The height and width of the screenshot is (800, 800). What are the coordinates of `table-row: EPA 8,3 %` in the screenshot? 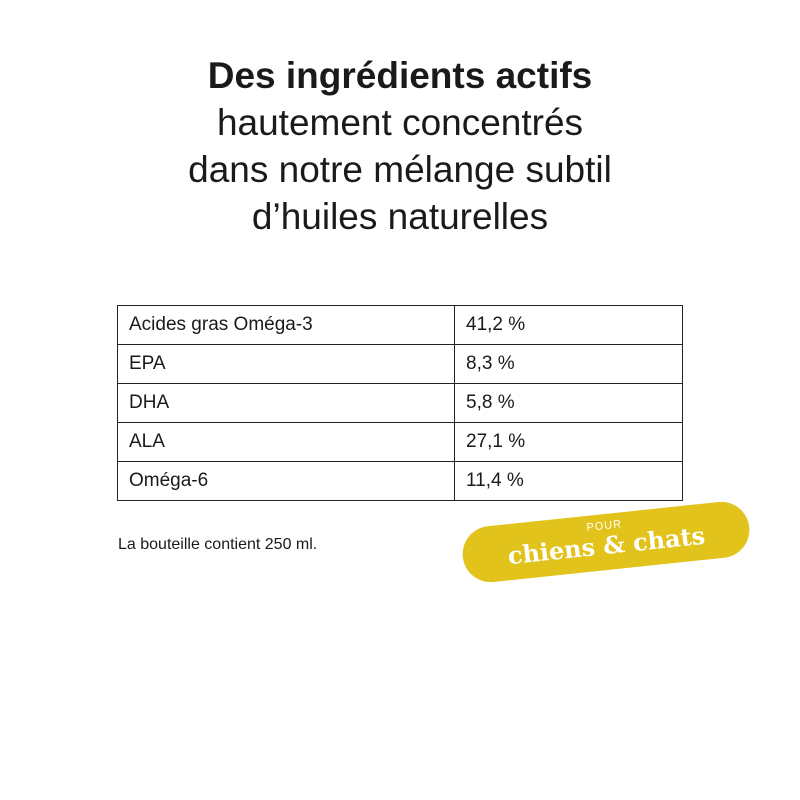 It's located at (400, 364).